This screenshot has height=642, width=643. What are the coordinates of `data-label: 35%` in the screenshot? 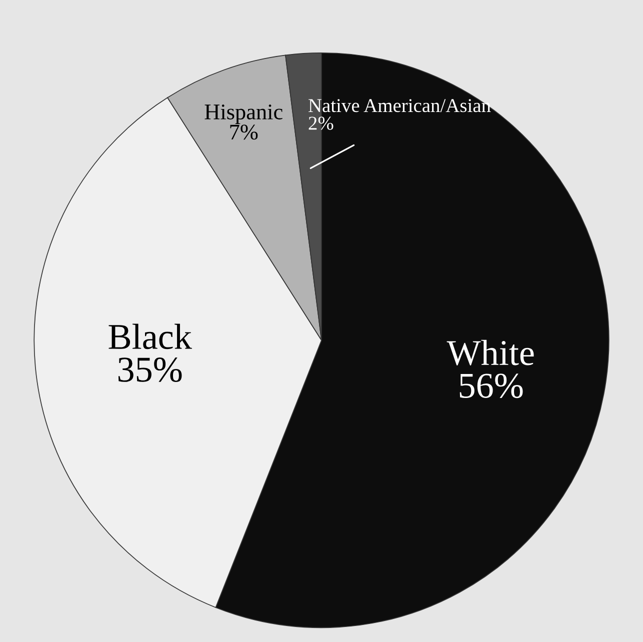 It's located at (150, 370).